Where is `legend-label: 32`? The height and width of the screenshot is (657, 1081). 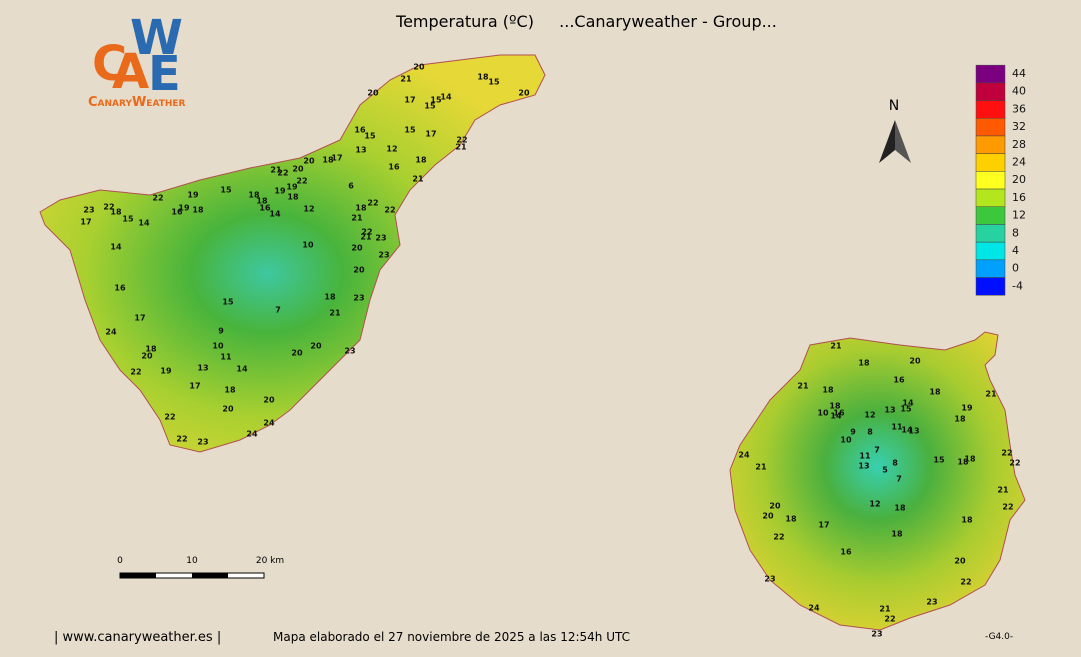
legend-label: 32 is located at coordinates (1019, 126).